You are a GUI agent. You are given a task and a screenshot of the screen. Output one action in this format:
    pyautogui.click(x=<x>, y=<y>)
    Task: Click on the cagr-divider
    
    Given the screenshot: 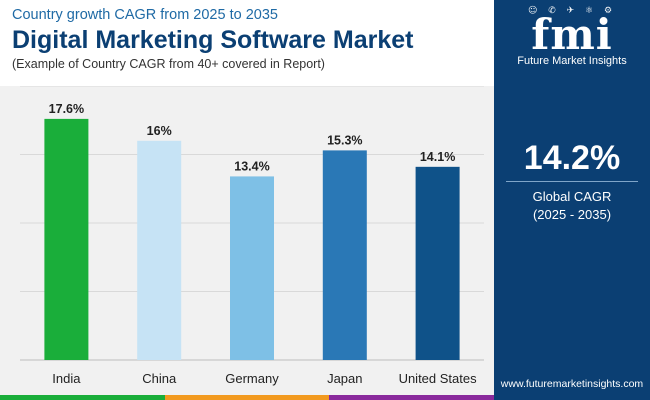 What is the action you would take?
    pyautogui.click(x=572, y=181)
    